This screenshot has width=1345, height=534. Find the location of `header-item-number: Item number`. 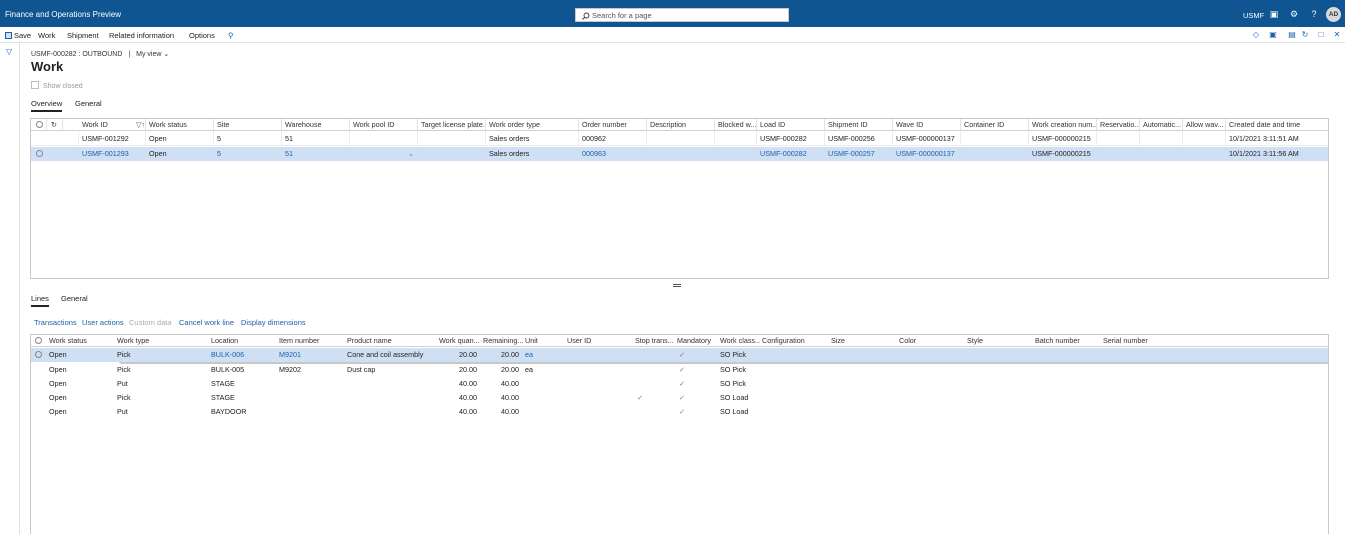

header-item-number: Item number is located at coordinates (299, 340).